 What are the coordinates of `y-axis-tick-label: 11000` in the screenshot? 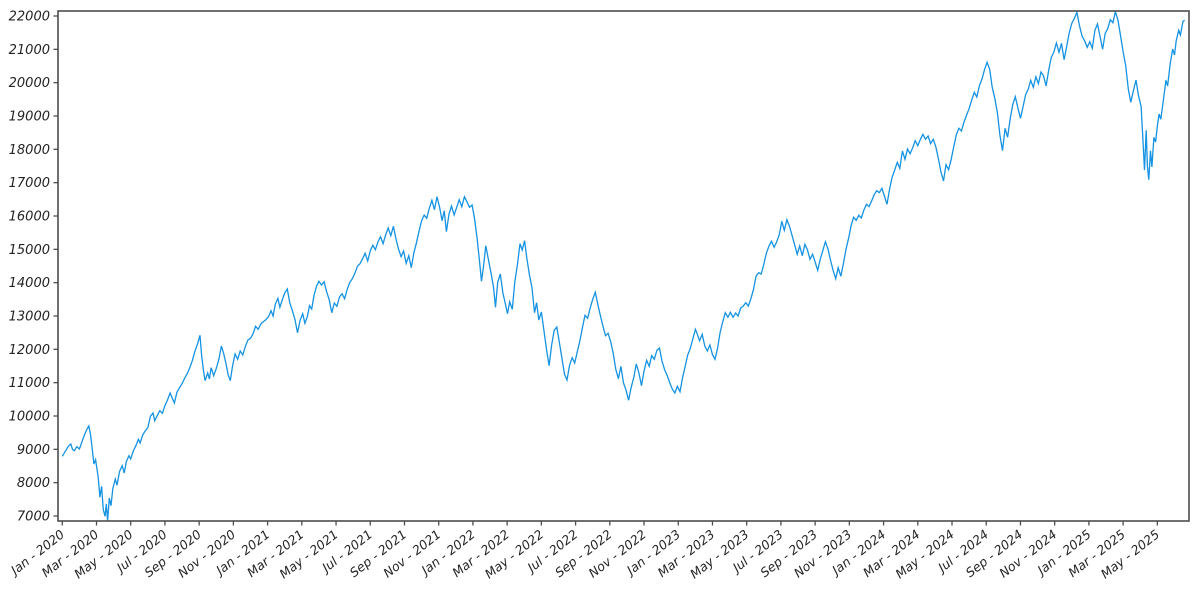 It's located at (29, 383).